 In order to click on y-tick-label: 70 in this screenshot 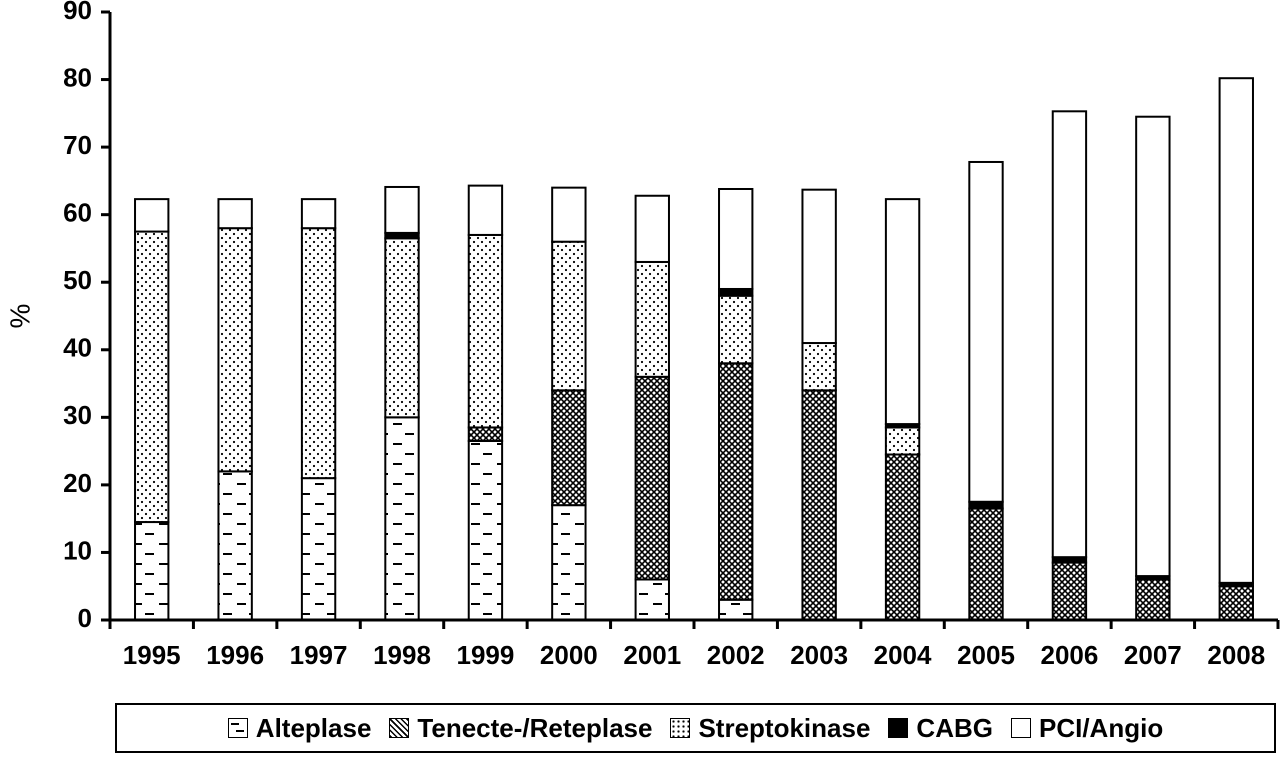, I will do `click(77, 145)`.